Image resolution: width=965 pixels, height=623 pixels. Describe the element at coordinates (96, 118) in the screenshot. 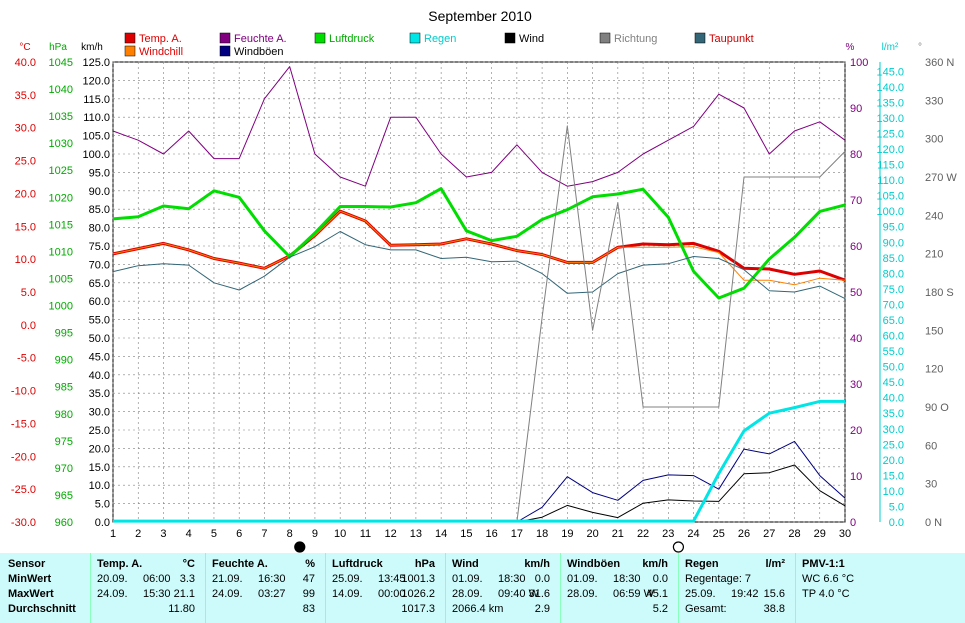

I see `wind-tick-label: 110.0` at that location.